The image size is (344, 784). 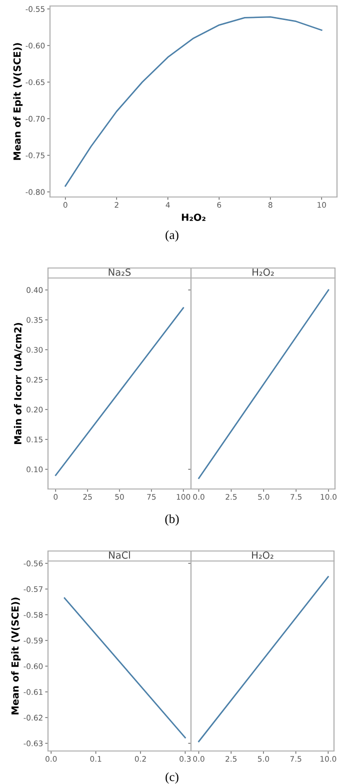 I want to click on x-axis-title: H₂O₂, so click(x=194, y=217).